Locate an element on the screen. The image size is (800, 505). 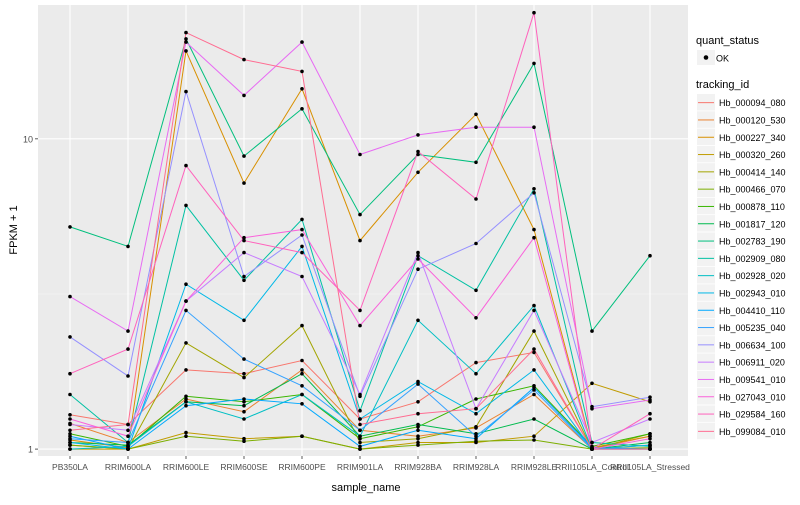
legend-label: Hb_004410_110 is located at coordinates (752, 311).